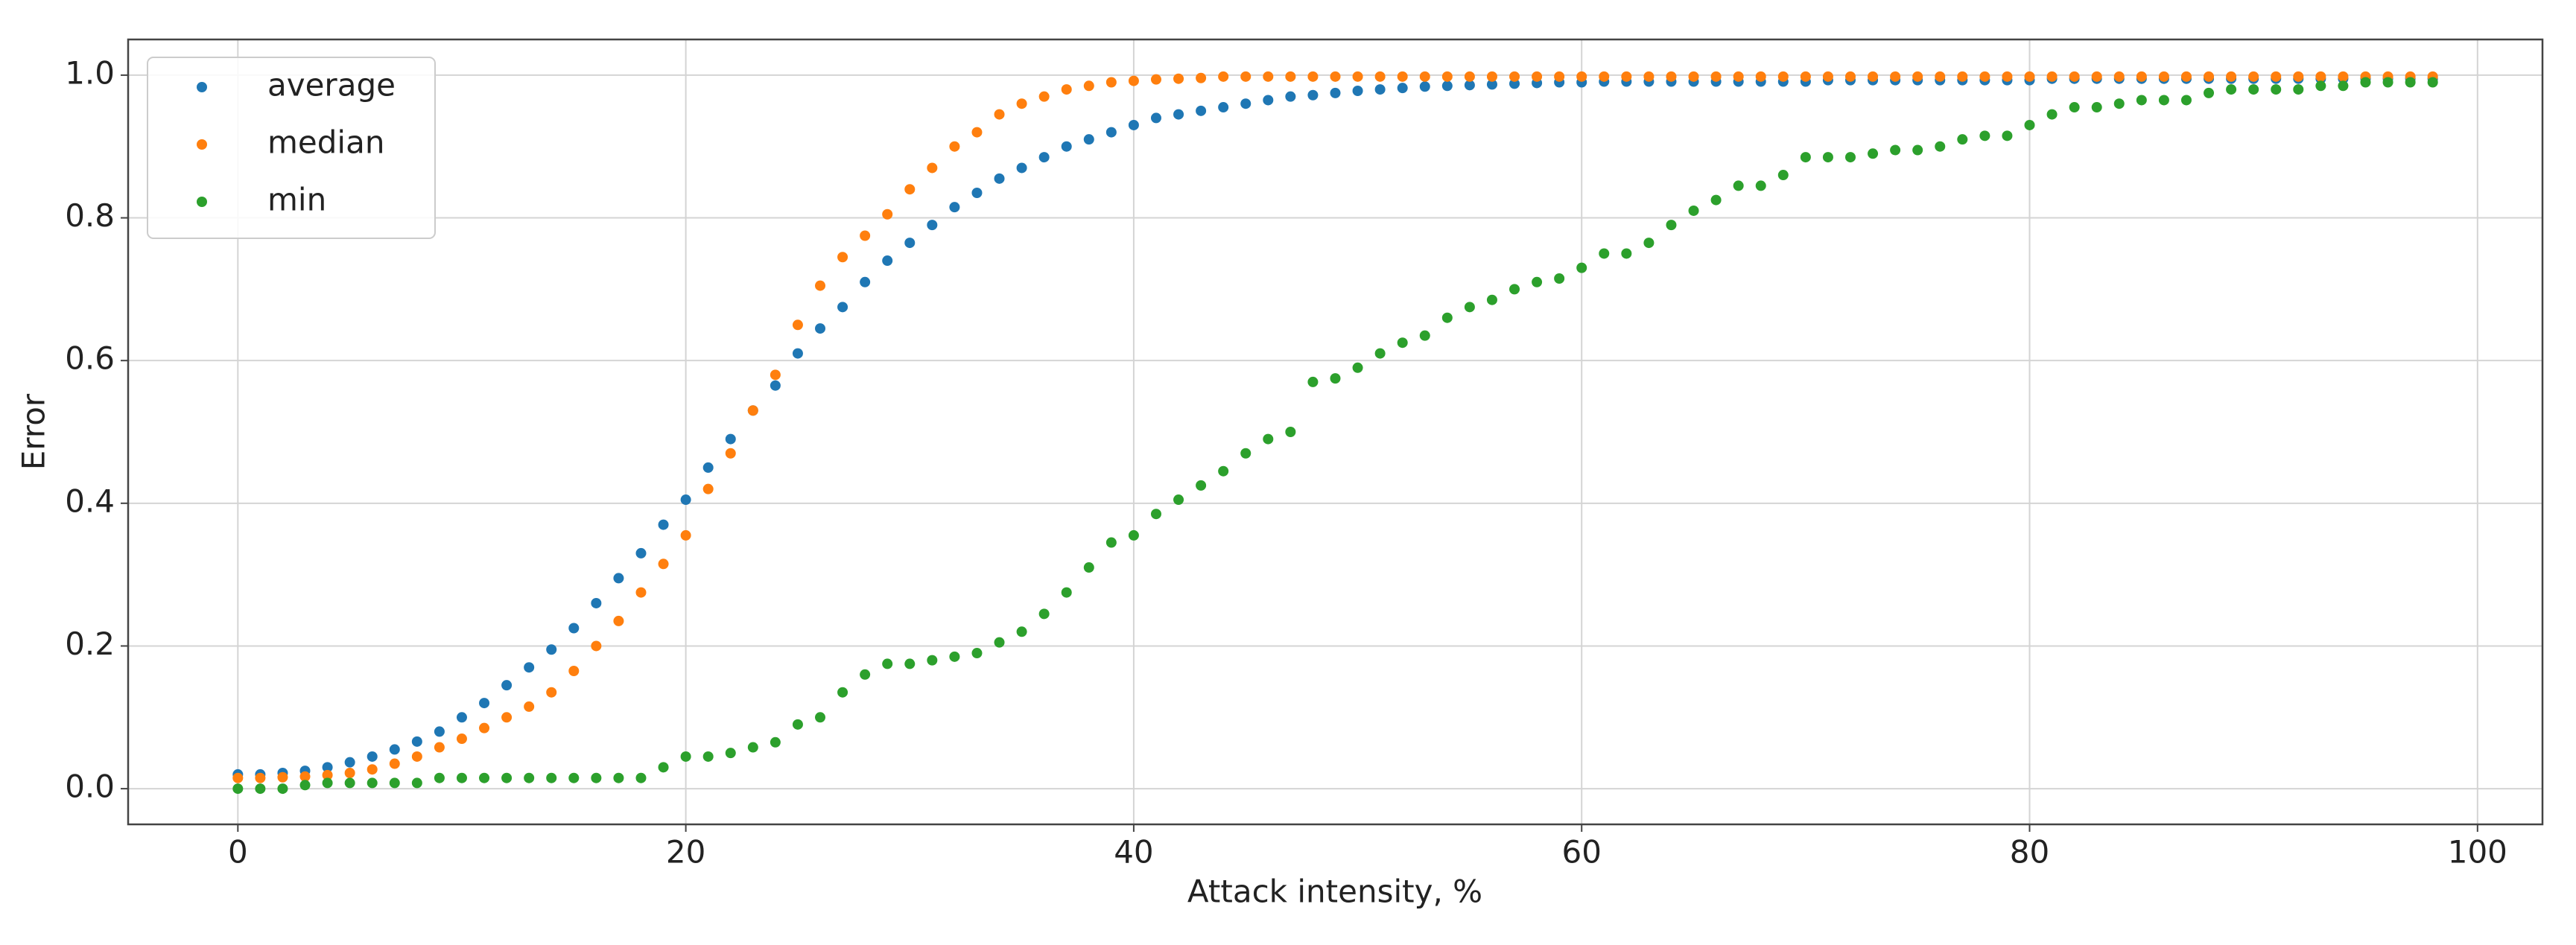  What do you see at coordinates (90, 72) in the screenshot?
I see `y-tick-label: 1.0` at bounding box center [90, 72].